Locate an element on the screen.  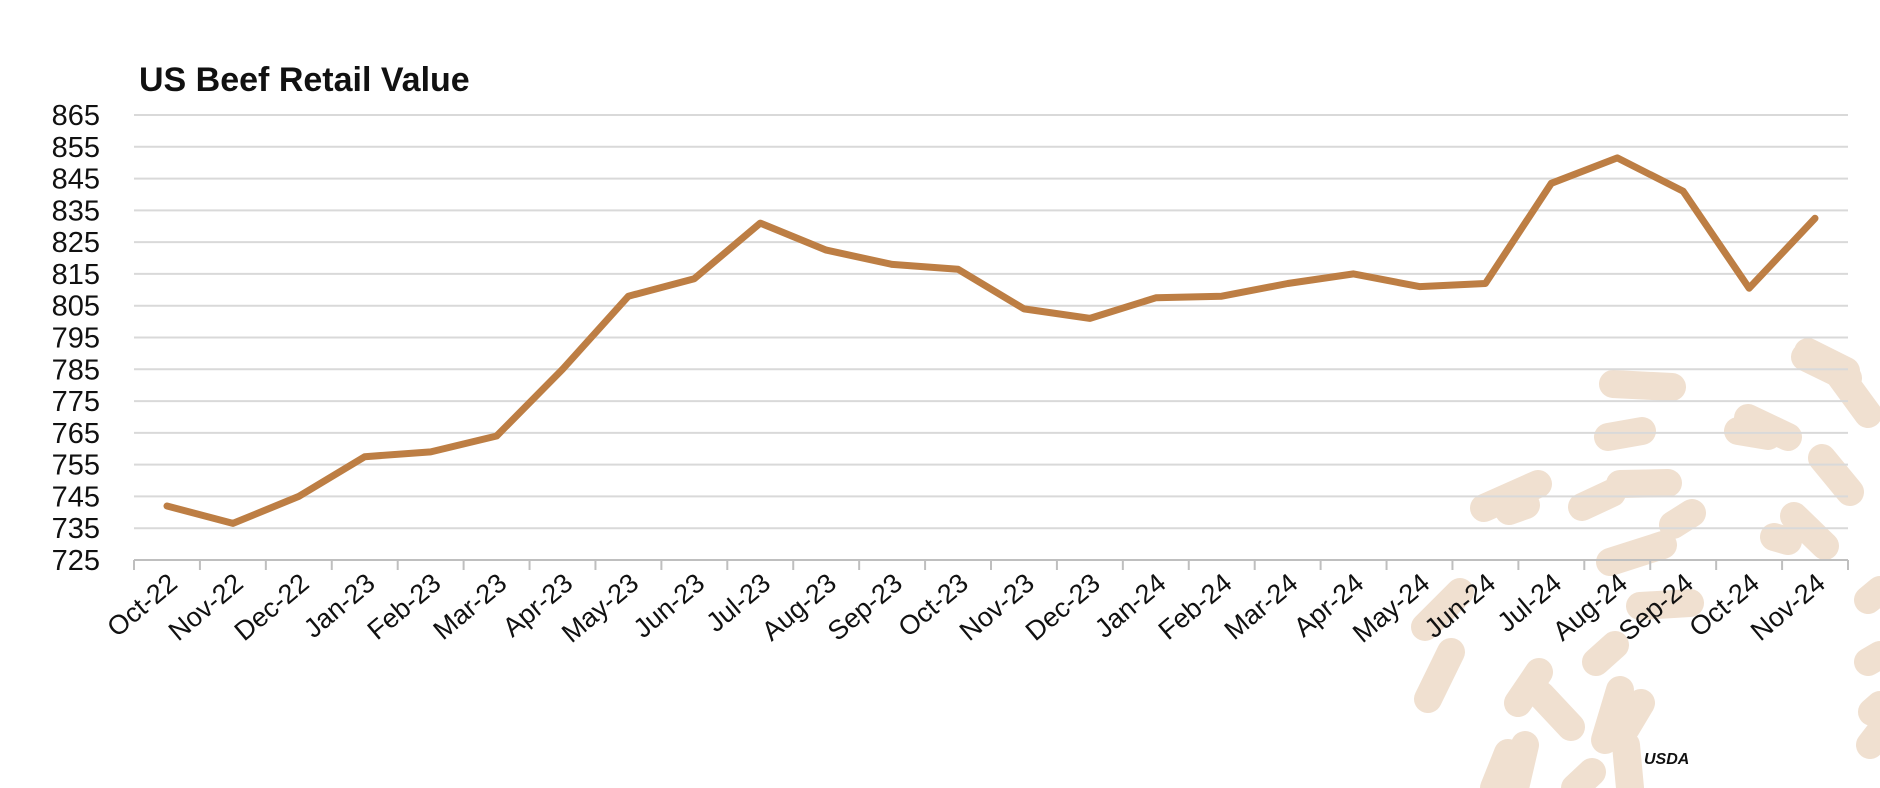
x-tick-label: Nov-23 is located at coordinates (997, 607).